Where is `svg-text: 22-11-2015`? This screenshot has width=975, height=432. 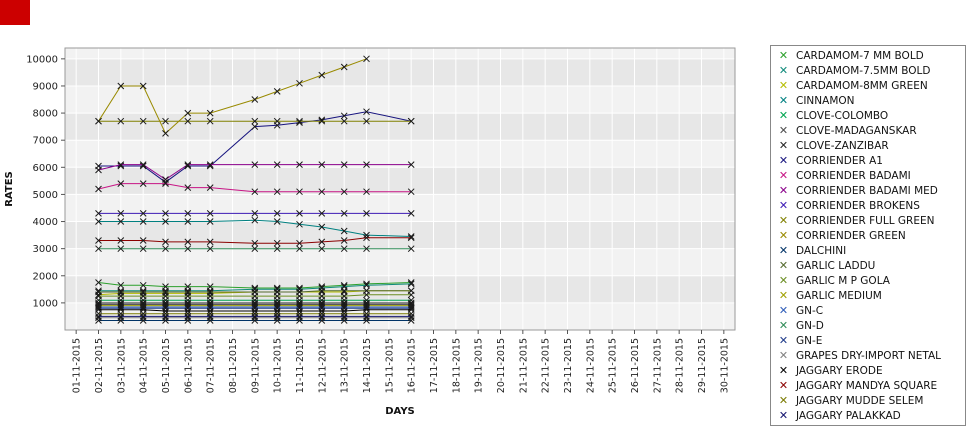 svg-text: 22-11-2015 is located at coordinates (546, 365).